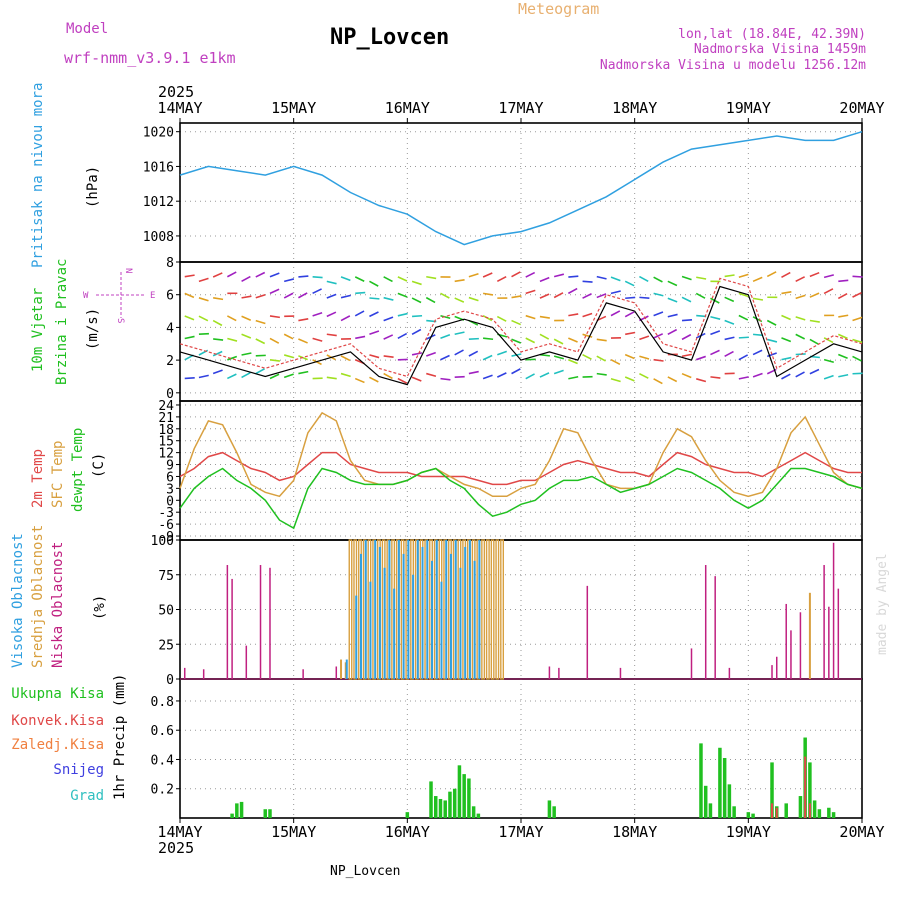  I want to click on ytick-label: 8, so click(170, 263).